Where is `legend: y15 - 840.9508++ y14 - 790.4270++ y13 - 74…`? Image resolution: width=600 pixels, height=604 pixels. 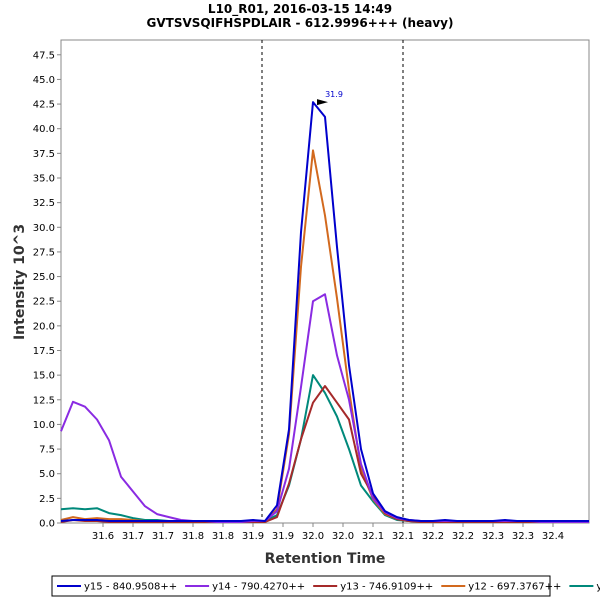 legend: y15 - 840.9508++ y14 - 790.4270++ y13 - 74… is located at coordinates (328, 587).